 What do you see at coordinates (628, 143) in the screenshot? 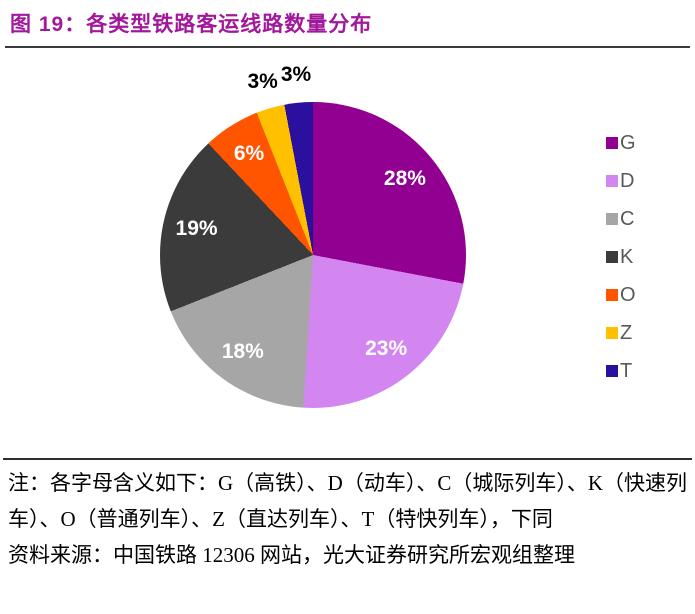
I see `legend-label-G: G` at bounding box center [628, 143].